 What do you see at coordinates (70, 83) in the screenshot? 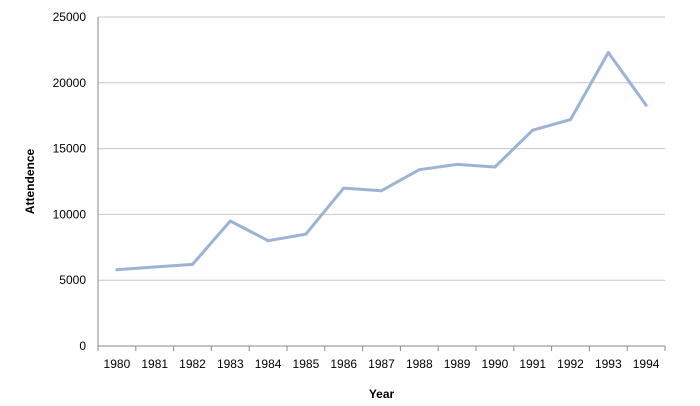
I see `y-tick-label: 20000` at bounding box center [70, 83].